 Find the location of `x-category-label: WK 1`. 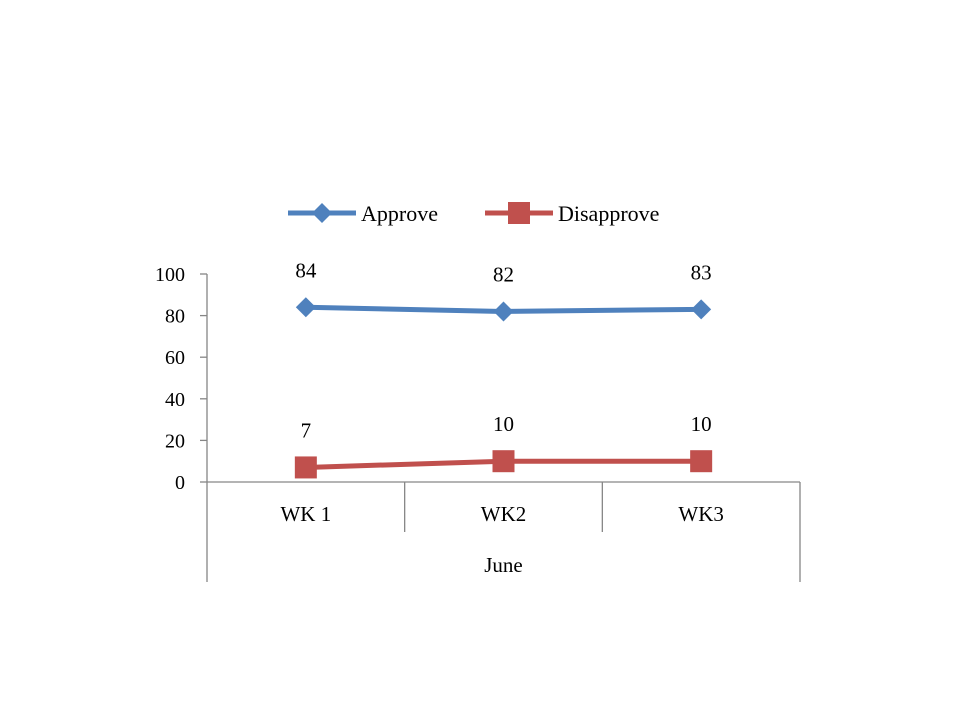

x-category-label: WK 1 is located at coordinates (305, 514).